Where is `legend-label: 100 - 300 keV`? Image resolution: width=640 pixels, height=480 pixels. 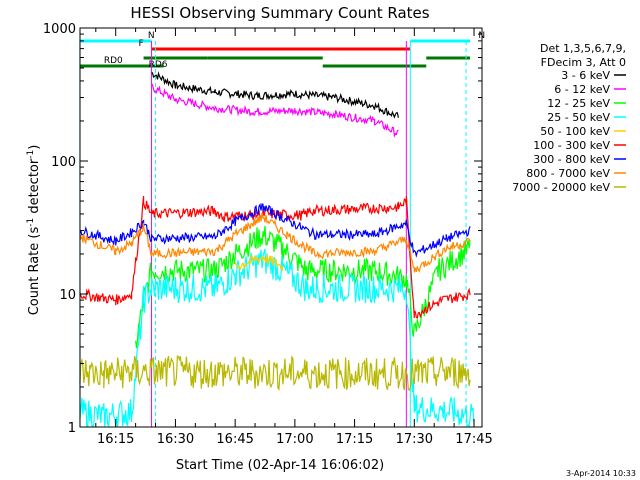 legend-label: 100 - 300 keV is located at coordinates (571, 145).